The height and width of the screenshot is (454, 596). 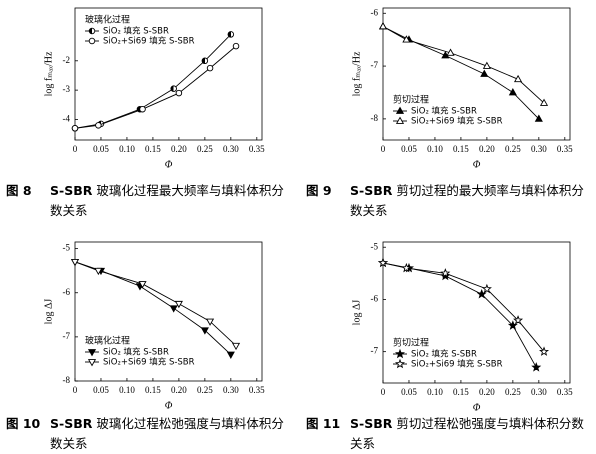 I want to click on y-tick-label: -2, so click(x=67, y=60).